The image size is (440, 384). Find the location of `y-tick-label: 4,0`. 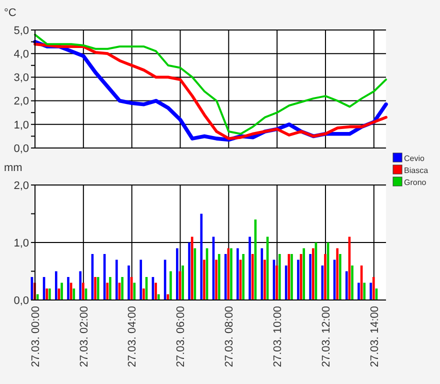

y-tick-label: 4,0 is located at coordinates (21, 54).